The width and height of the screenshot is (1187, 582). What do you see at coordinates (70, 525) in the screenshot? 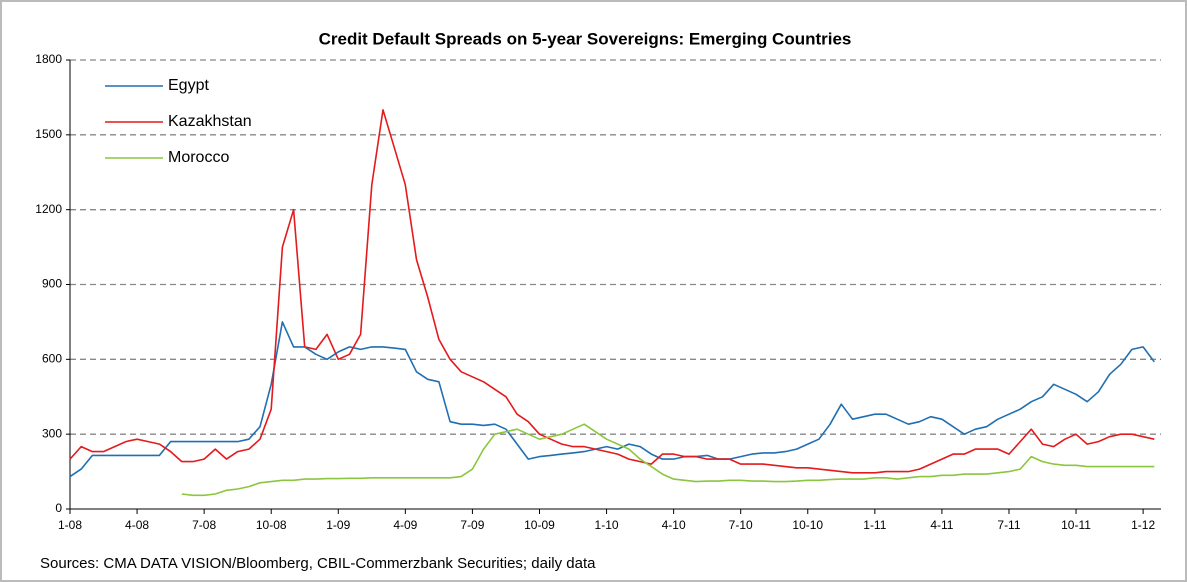
I see `x-tick-label: 1-08` at bounding box center [70, 525].